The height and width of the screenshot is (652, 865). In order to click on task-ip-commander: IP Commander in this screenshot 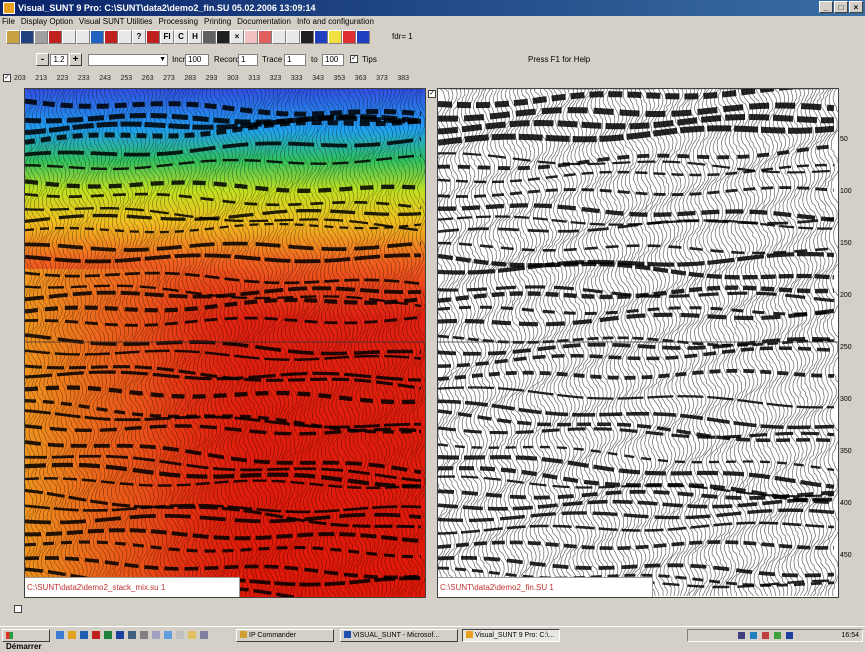, I will do `click(285, 635)`.